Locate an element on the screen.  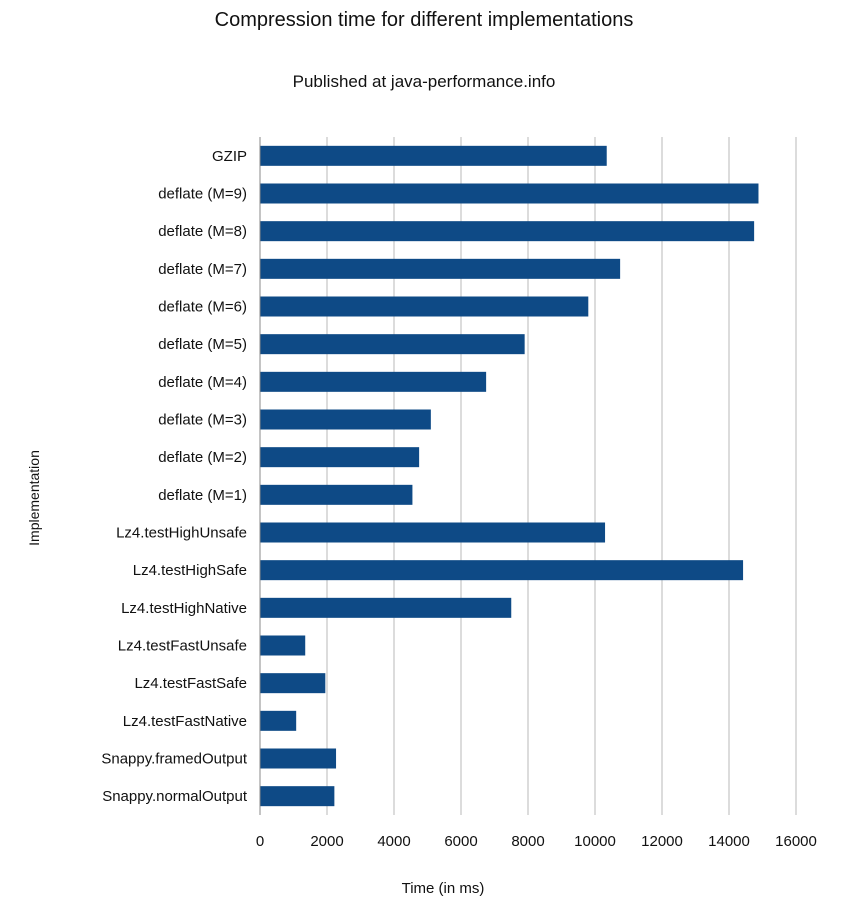
category-label: deflate (M=7) is located at coordinates (202, 269).